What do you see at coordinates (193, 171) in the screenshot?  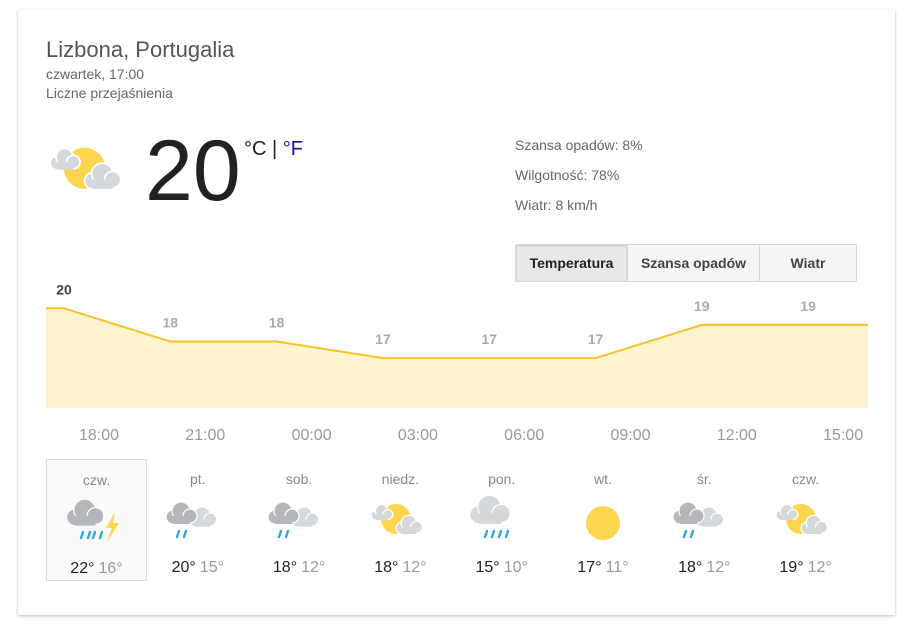 I see `current-temperature: 20` at bounding box center [193, 171].